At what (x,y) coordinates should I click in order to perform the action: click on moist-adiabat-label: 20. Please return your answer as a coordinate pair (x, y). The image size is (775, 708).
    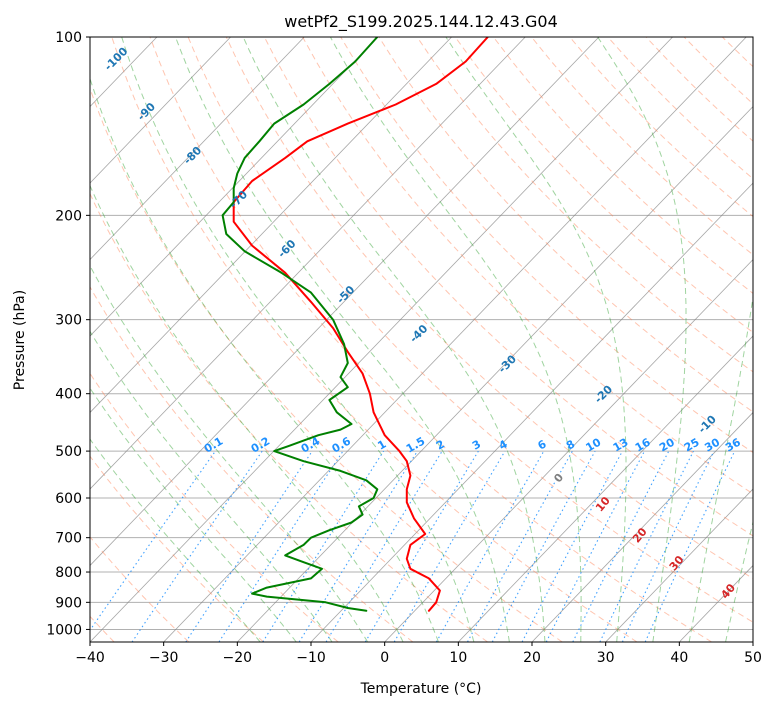
    Looking at the image, I should click on (640, 535).